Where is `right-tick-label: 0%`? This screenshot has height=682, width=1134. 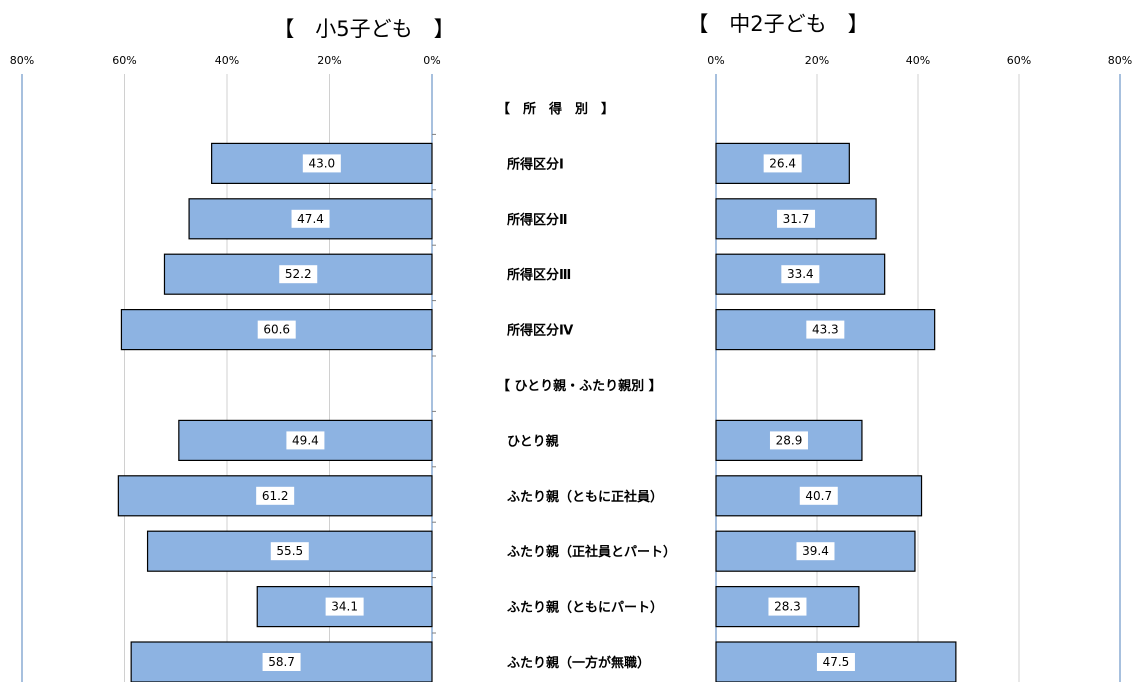
right-tick-label: 0% is located at coordinates (715, 60).